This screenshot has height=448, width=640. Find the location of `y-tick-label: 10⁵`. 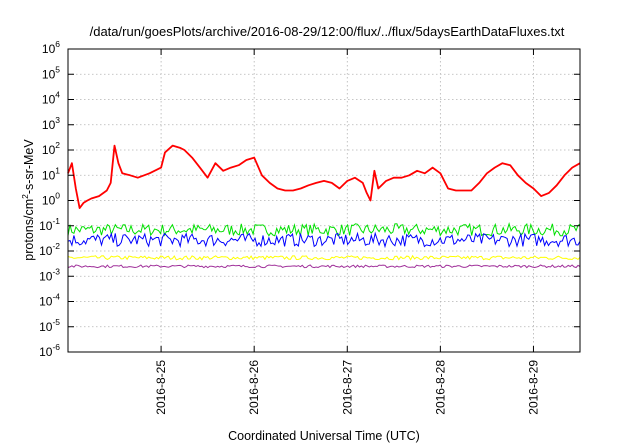

y-tick-label: 10⁵ is located at coordinates (51, 72).